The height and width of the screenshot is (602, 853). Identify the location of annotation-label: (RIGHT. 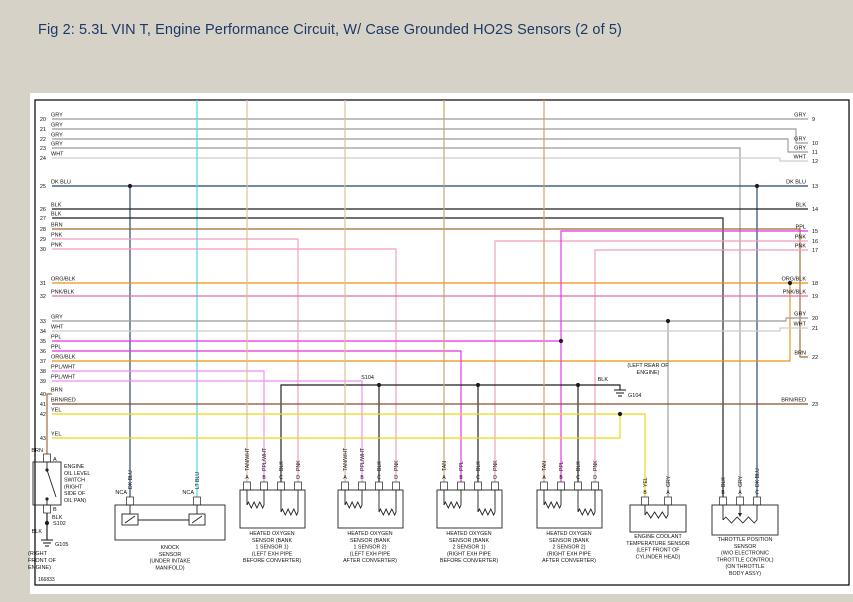
(38, 554).